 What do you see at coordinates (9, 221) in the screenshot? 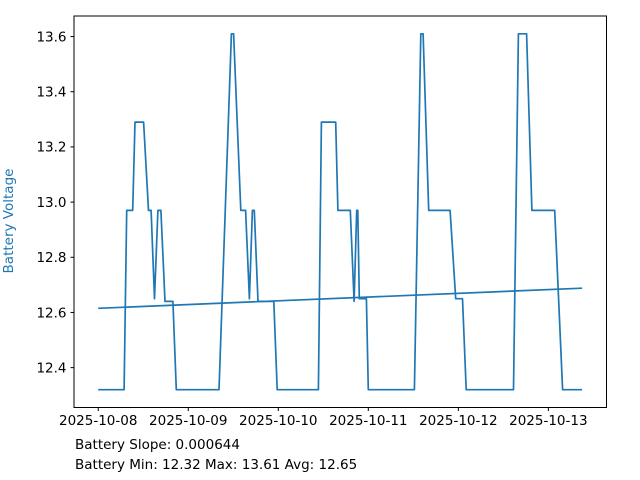
I see `y-axis-label: Battery Voltage` at bounding box center [9, 221].